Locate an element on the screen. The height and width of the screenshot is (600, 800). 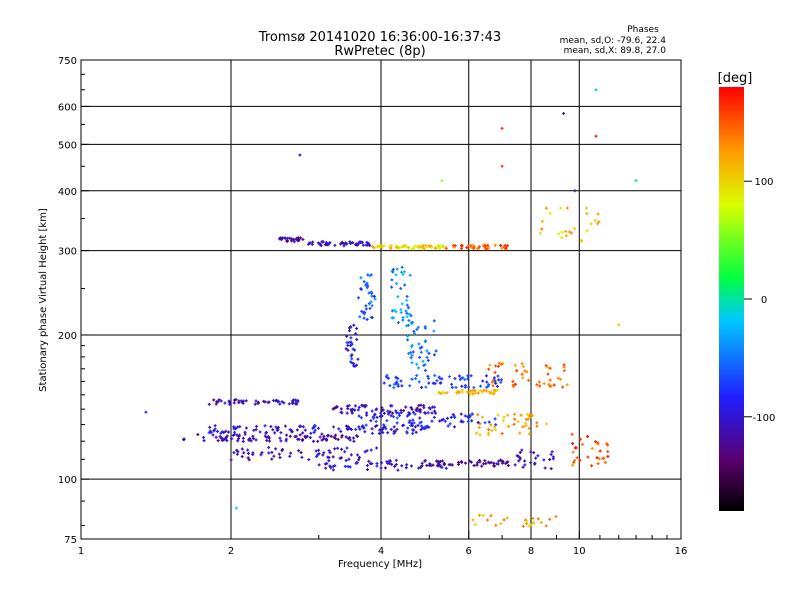
y-axis-ticks: 75 100 200 300 400 500 600 750 is located at coordinates (73, 301).